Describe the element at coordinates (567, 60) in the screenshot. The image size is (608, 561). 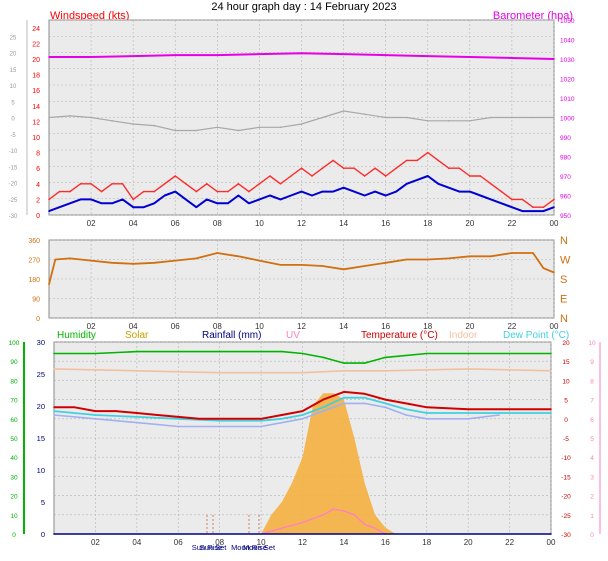
I see `baro-ytick-label: 1030` at that location.